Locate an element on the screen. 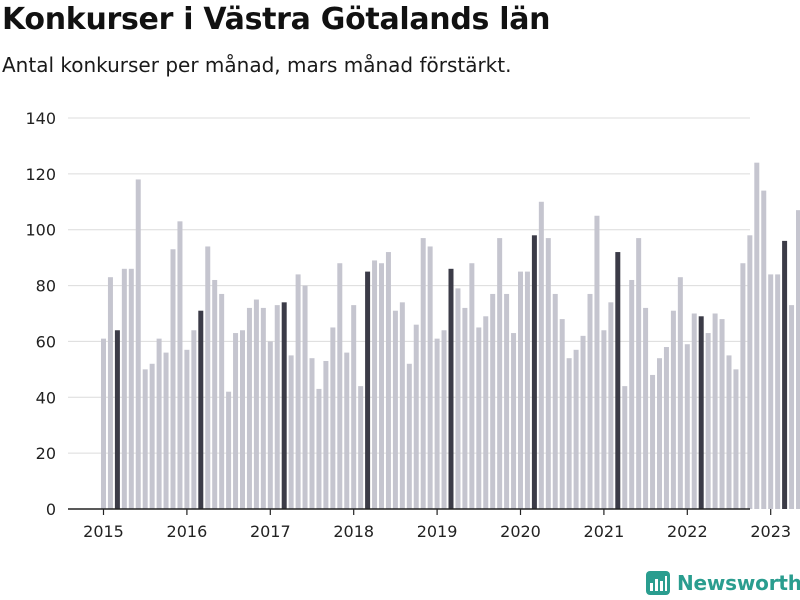  x-tick-label: 2020 is located at coordinates (520, 531).